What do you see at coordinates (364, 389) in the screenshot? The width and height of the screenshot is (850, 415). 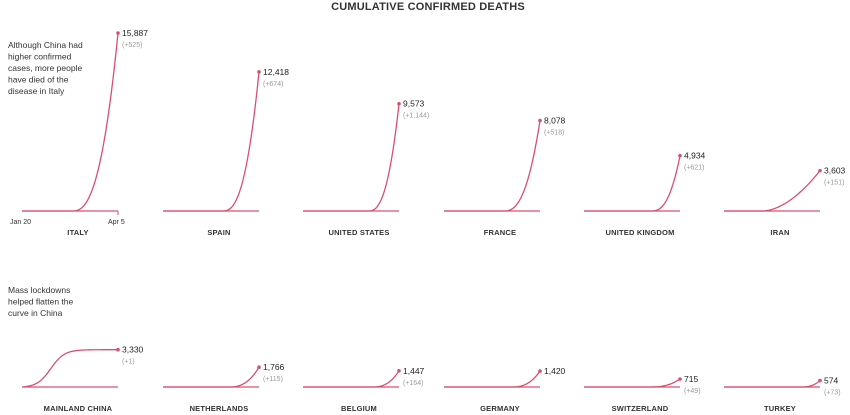 I see `panel-belgium: 1,447 (+164) BELGIUM` at bounding box center [364, 389].